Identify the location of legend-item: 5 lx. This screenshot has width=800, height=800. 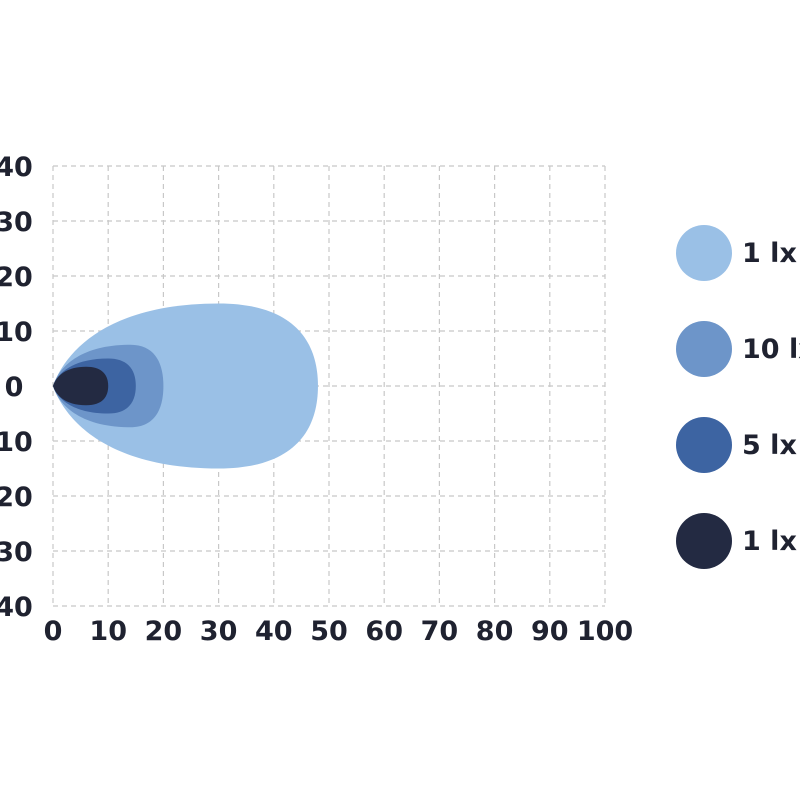
(738, 445).